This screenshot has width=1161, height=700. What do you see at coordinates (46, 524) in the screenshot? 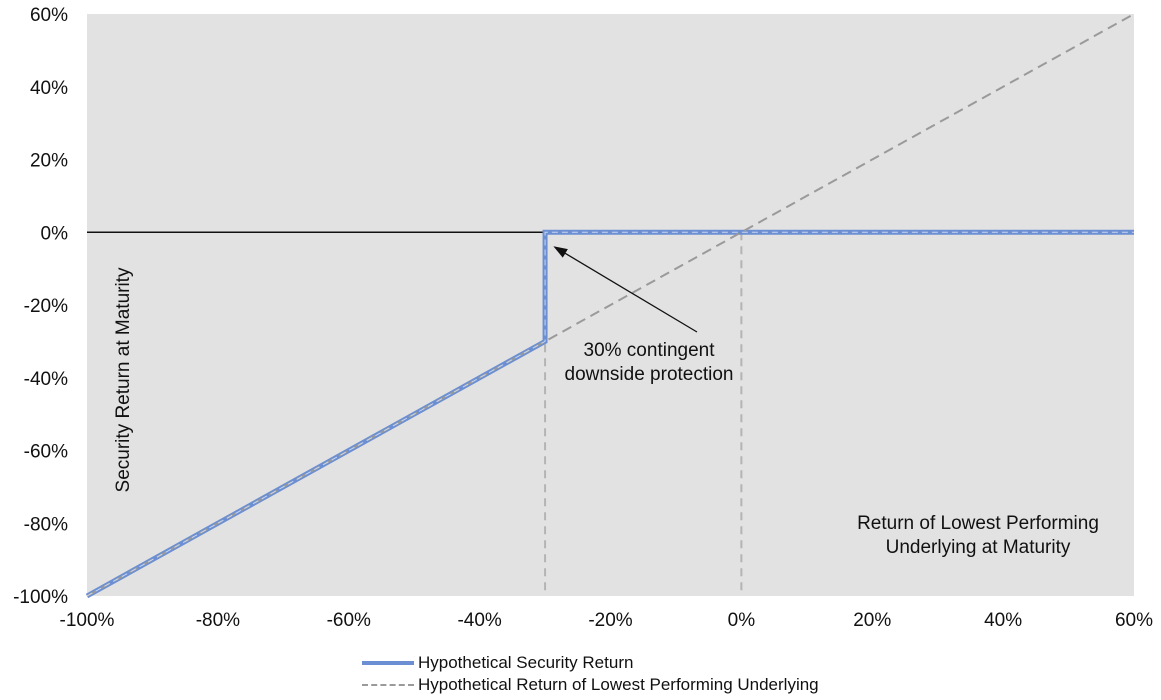
I see `y-tick-label: -80%` at bounding box center [46, 524].